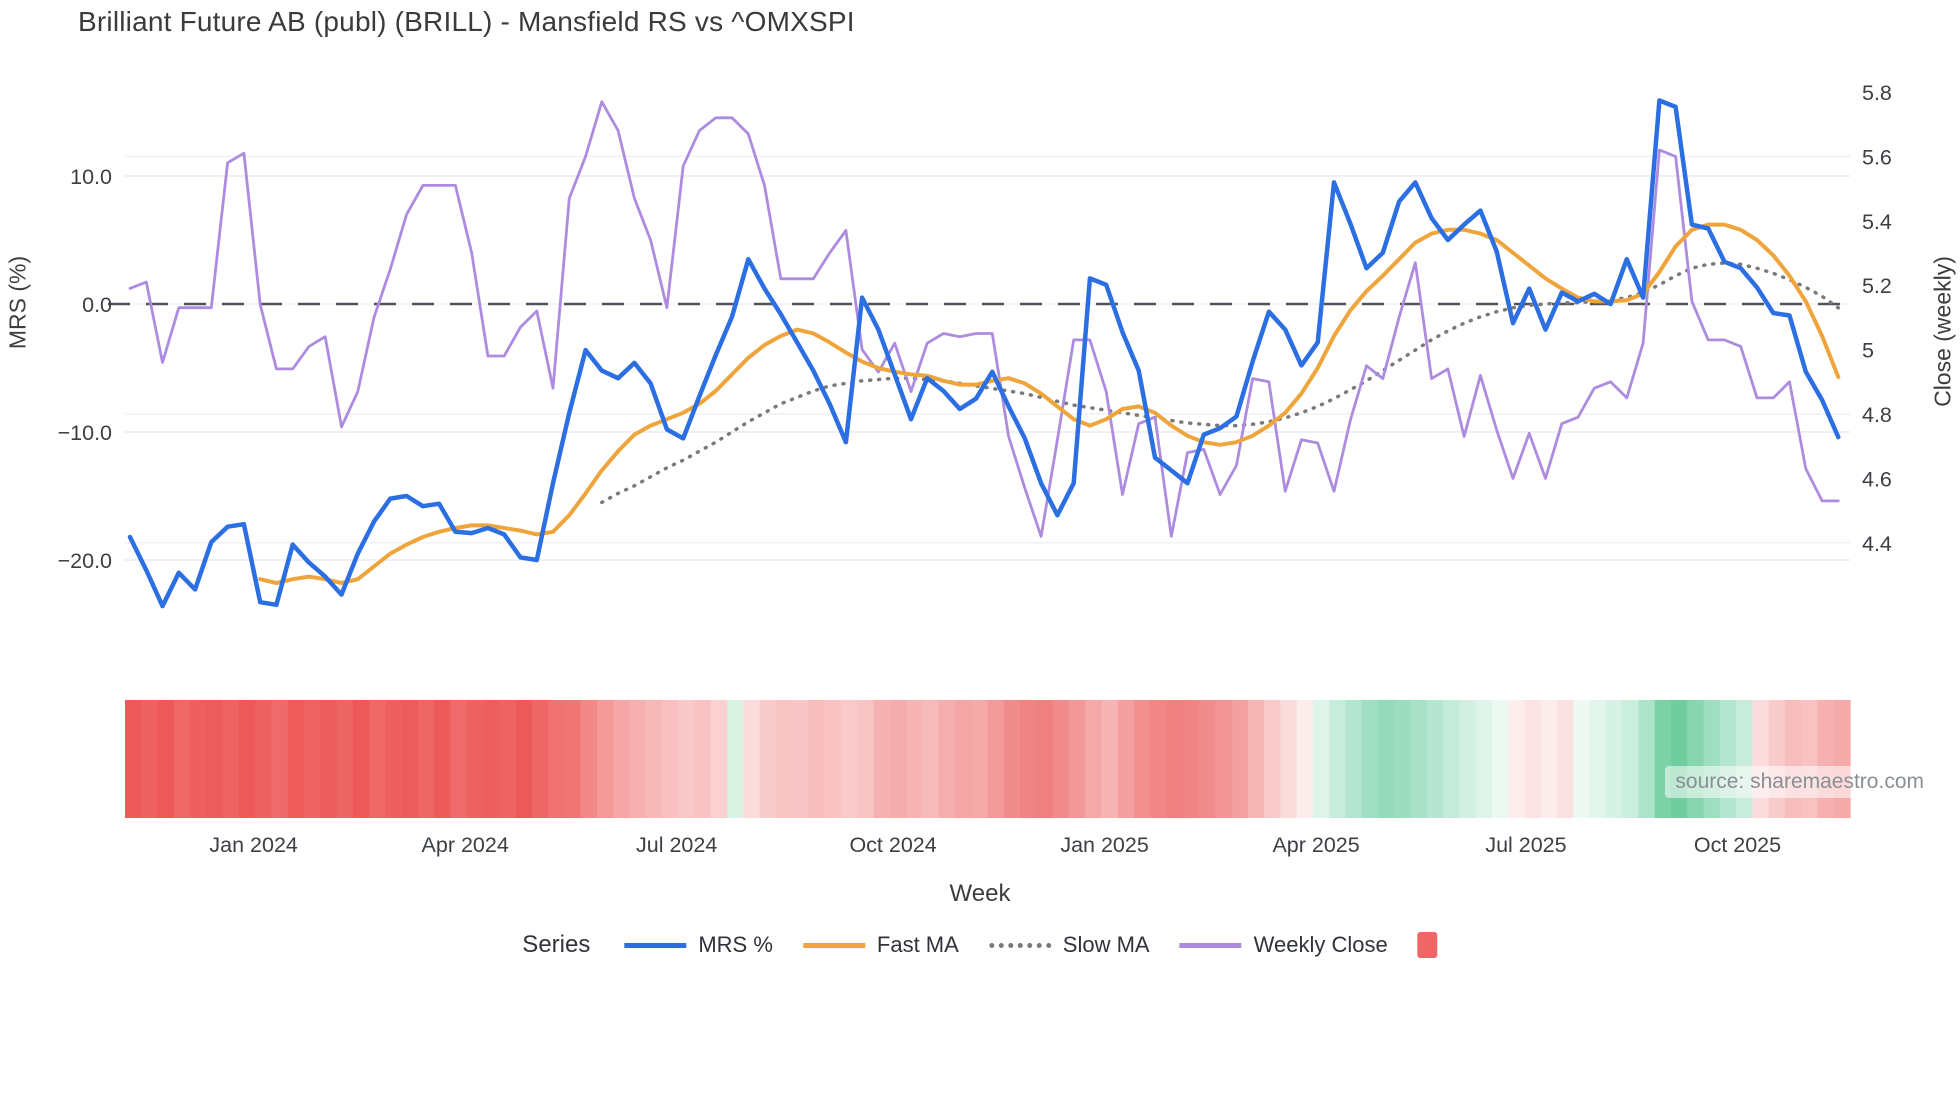 The image size is (1960, 1102). Describe the element at coordinates (91, 177) in the screenshot. I see `y-left-tick-label: 10.0` at that location.